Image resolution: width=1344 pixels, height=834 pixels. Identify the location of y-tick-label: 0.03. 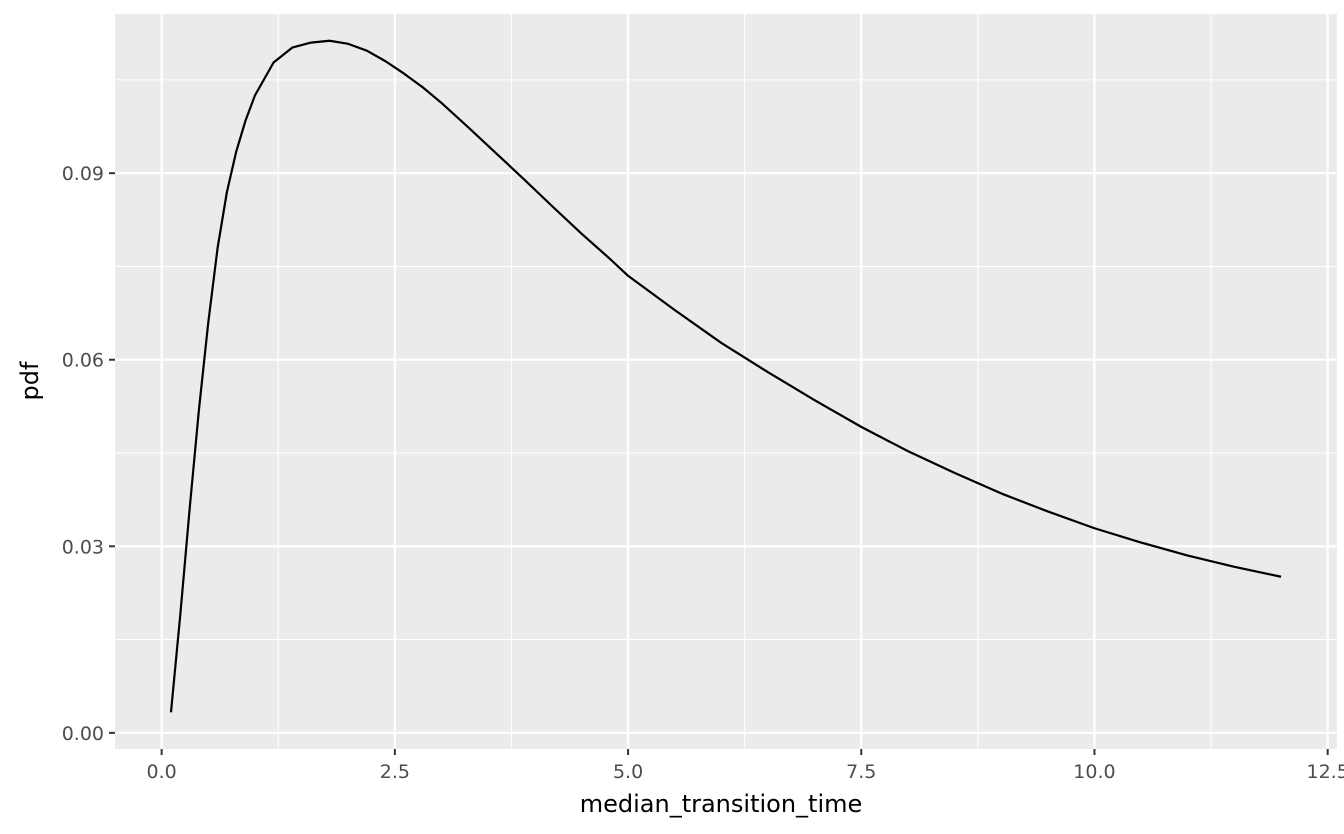
(83, 547).